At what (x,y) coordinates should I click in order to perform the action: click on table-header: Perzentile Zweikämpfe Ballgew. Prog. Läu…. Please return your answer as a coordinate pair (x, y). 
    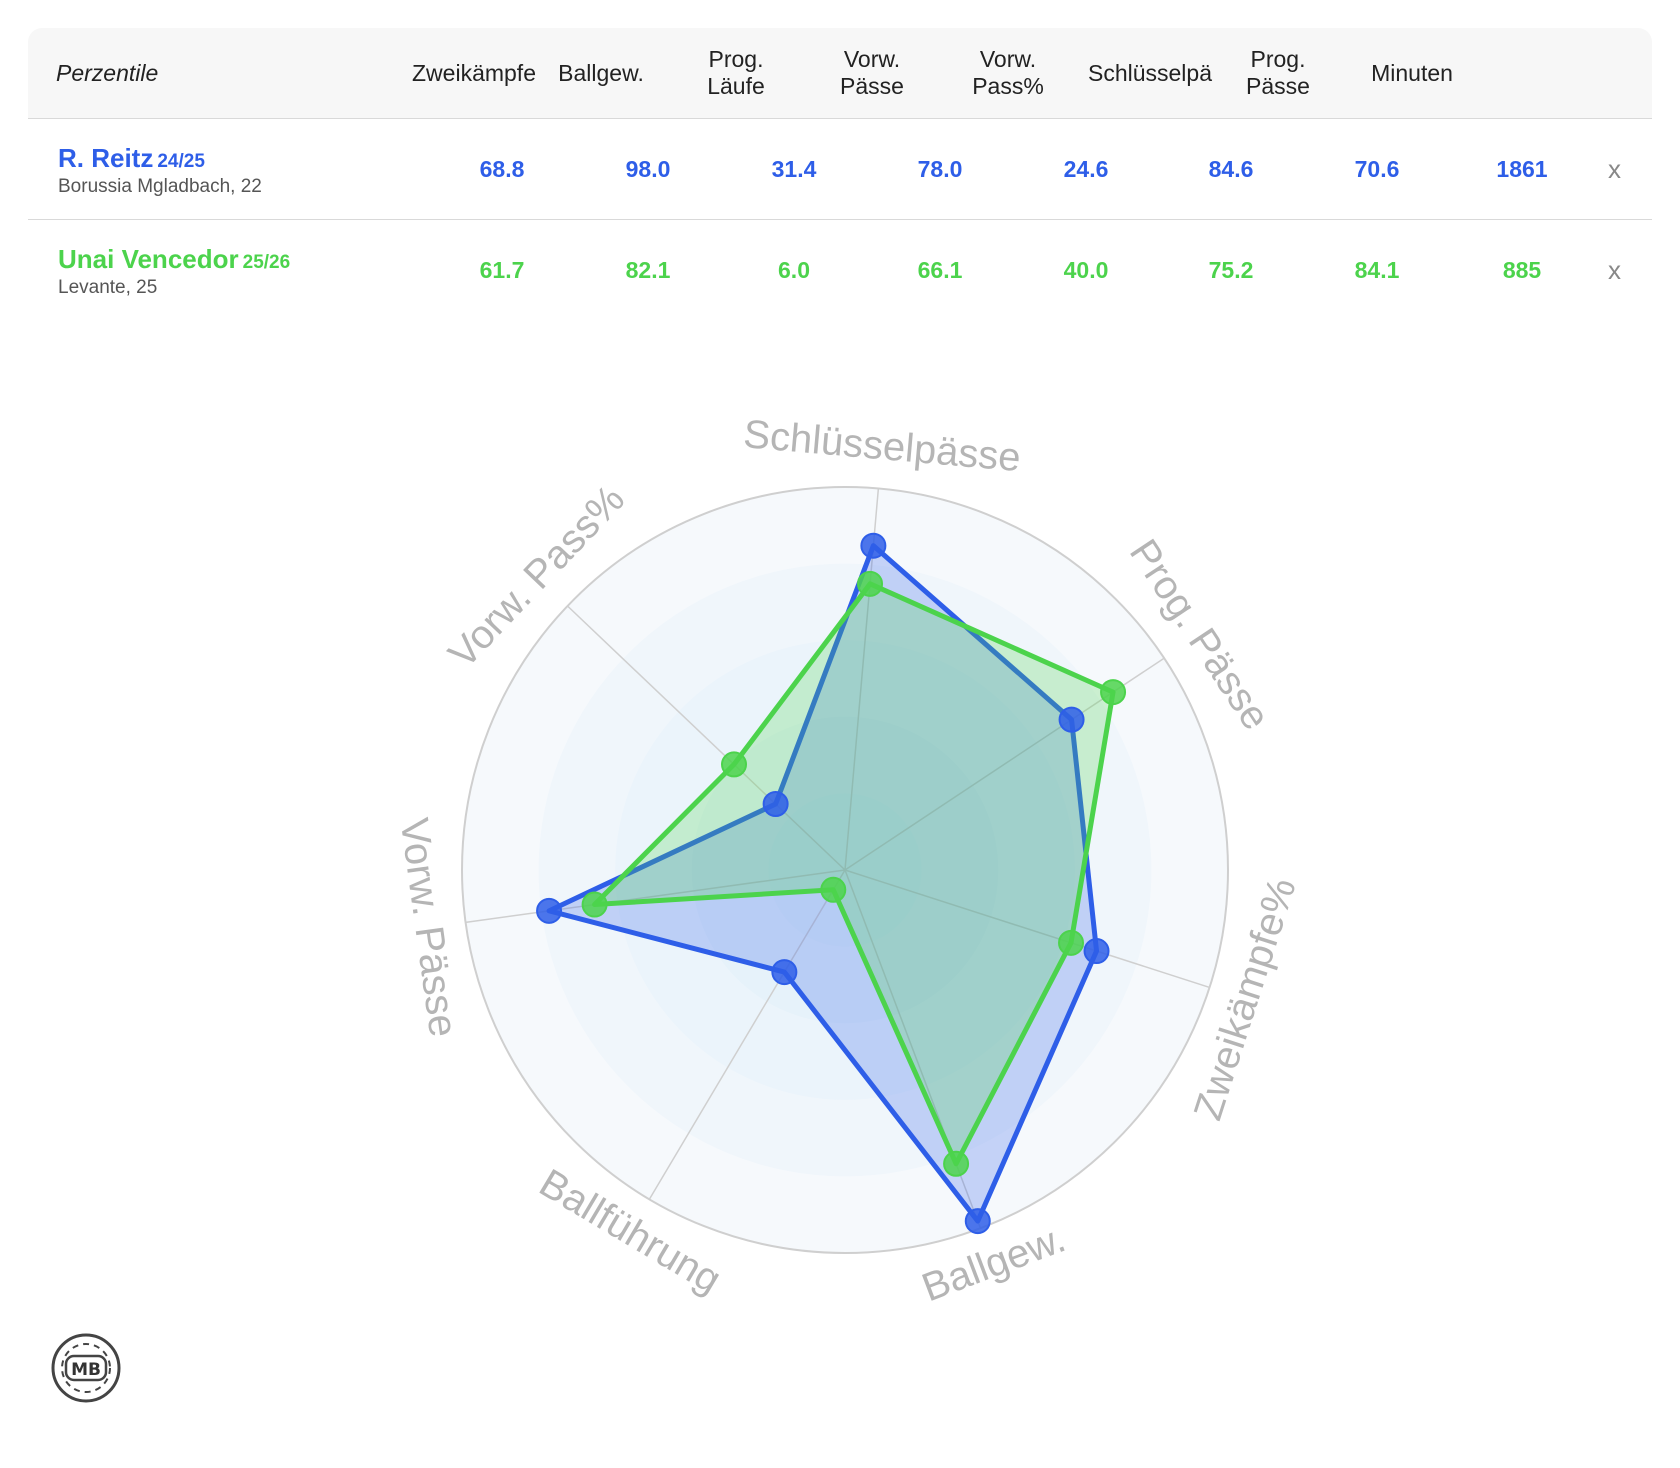
    Looking at the image, I should click on (840, 73).